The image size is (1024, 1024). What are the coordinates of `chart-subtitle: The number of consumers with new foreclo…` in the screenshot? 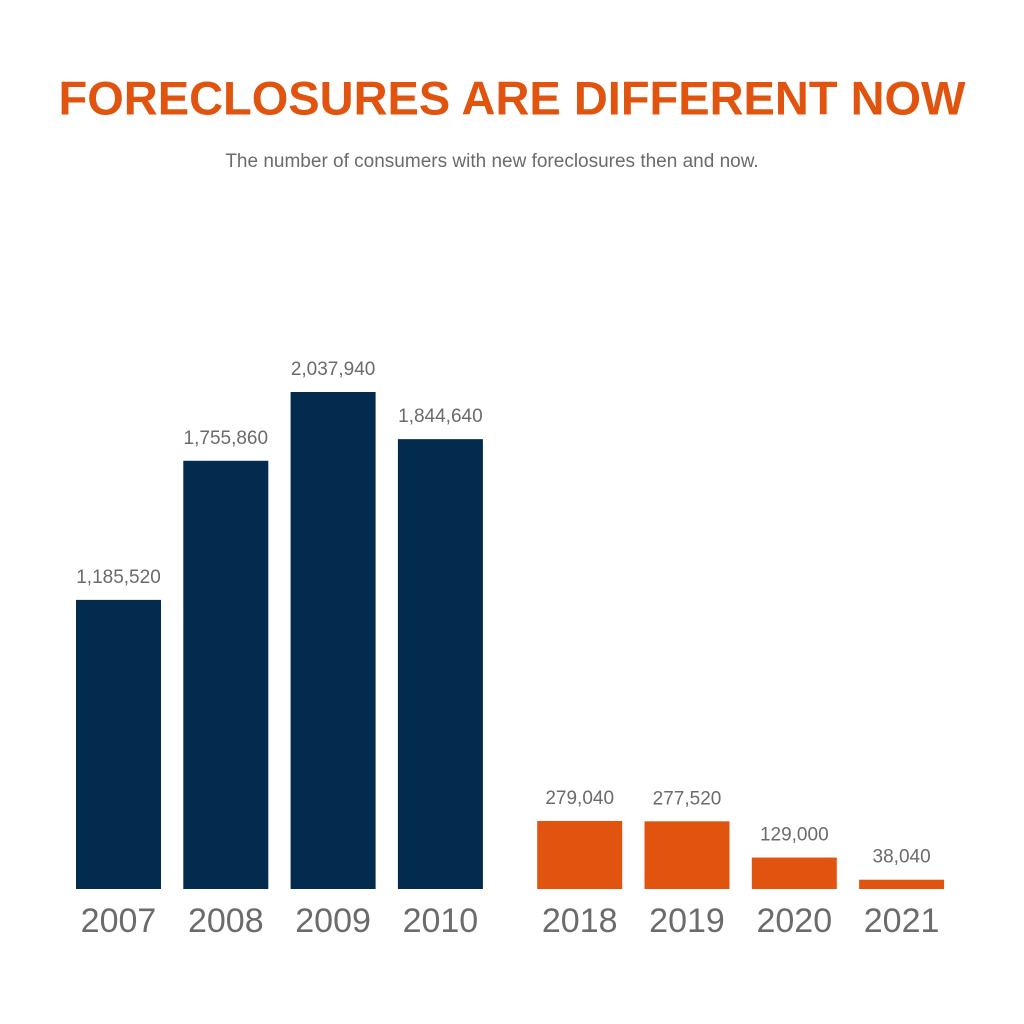 It's located at (491, 161).